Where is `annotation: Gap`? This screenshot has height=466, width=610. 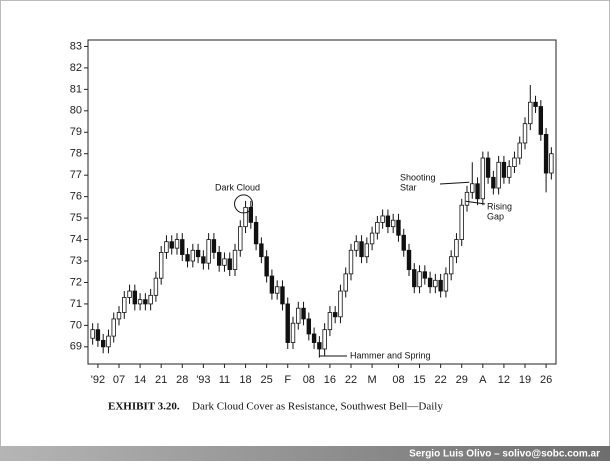
annotation: Gap is located at coordinates (495, 216).